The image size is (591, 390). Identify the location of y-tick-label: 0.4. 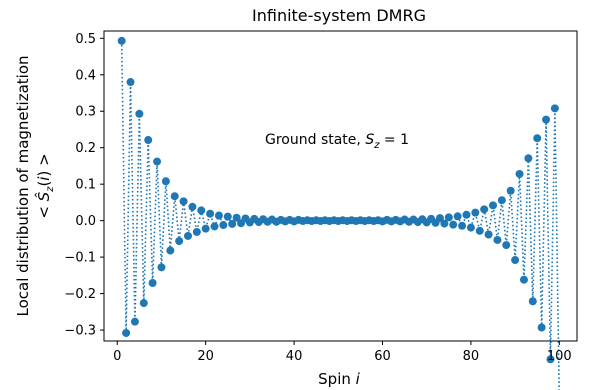
(85, 75).